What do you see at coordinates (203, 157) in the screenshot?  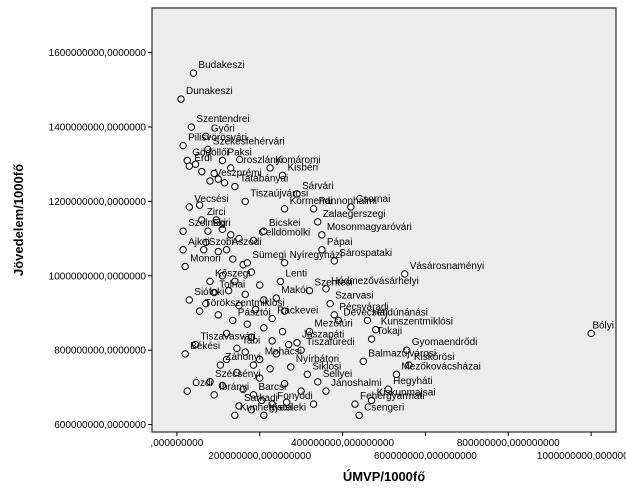 I see `point-label: Érdi` at bounding box center [203, 157].